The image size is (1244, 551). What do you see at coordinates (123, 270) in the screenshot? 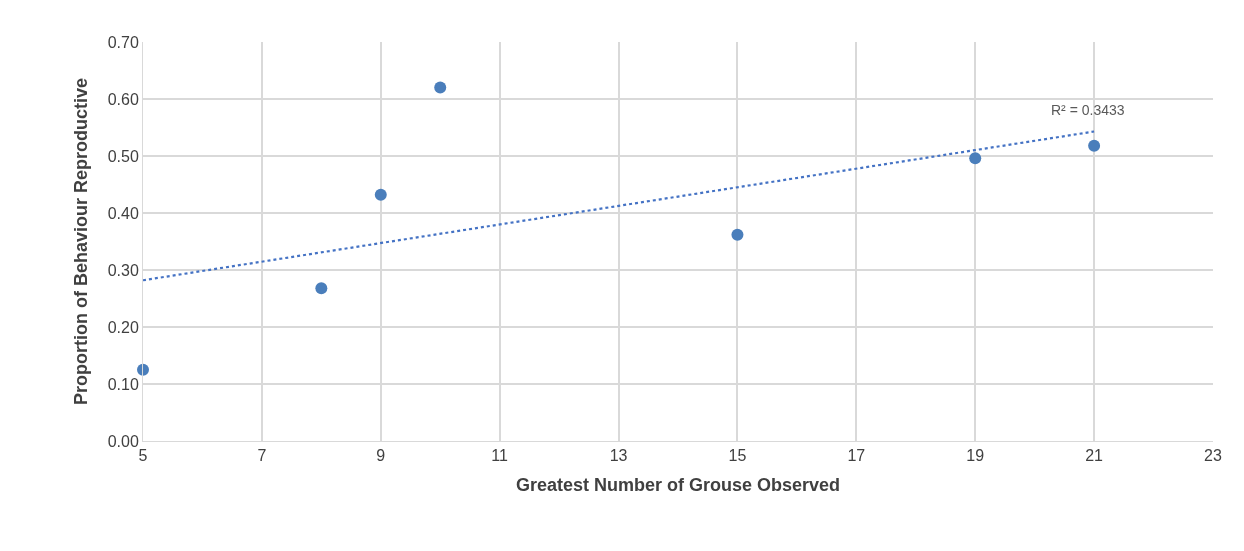
I see `y-tick-label: 0.30` at bounding box center [123, 270].